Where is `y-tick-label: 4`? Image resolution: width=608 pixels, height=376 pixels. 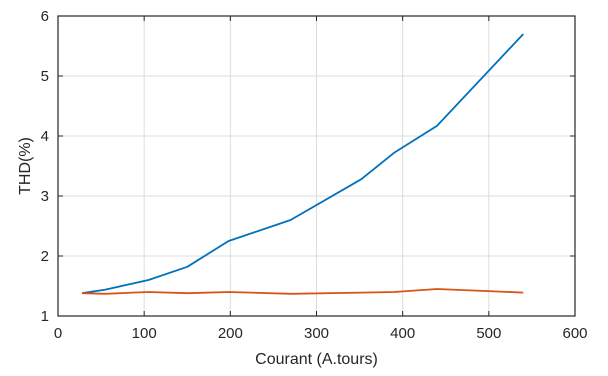 y-tick-label: 4 is located at coordinates (45, 136).